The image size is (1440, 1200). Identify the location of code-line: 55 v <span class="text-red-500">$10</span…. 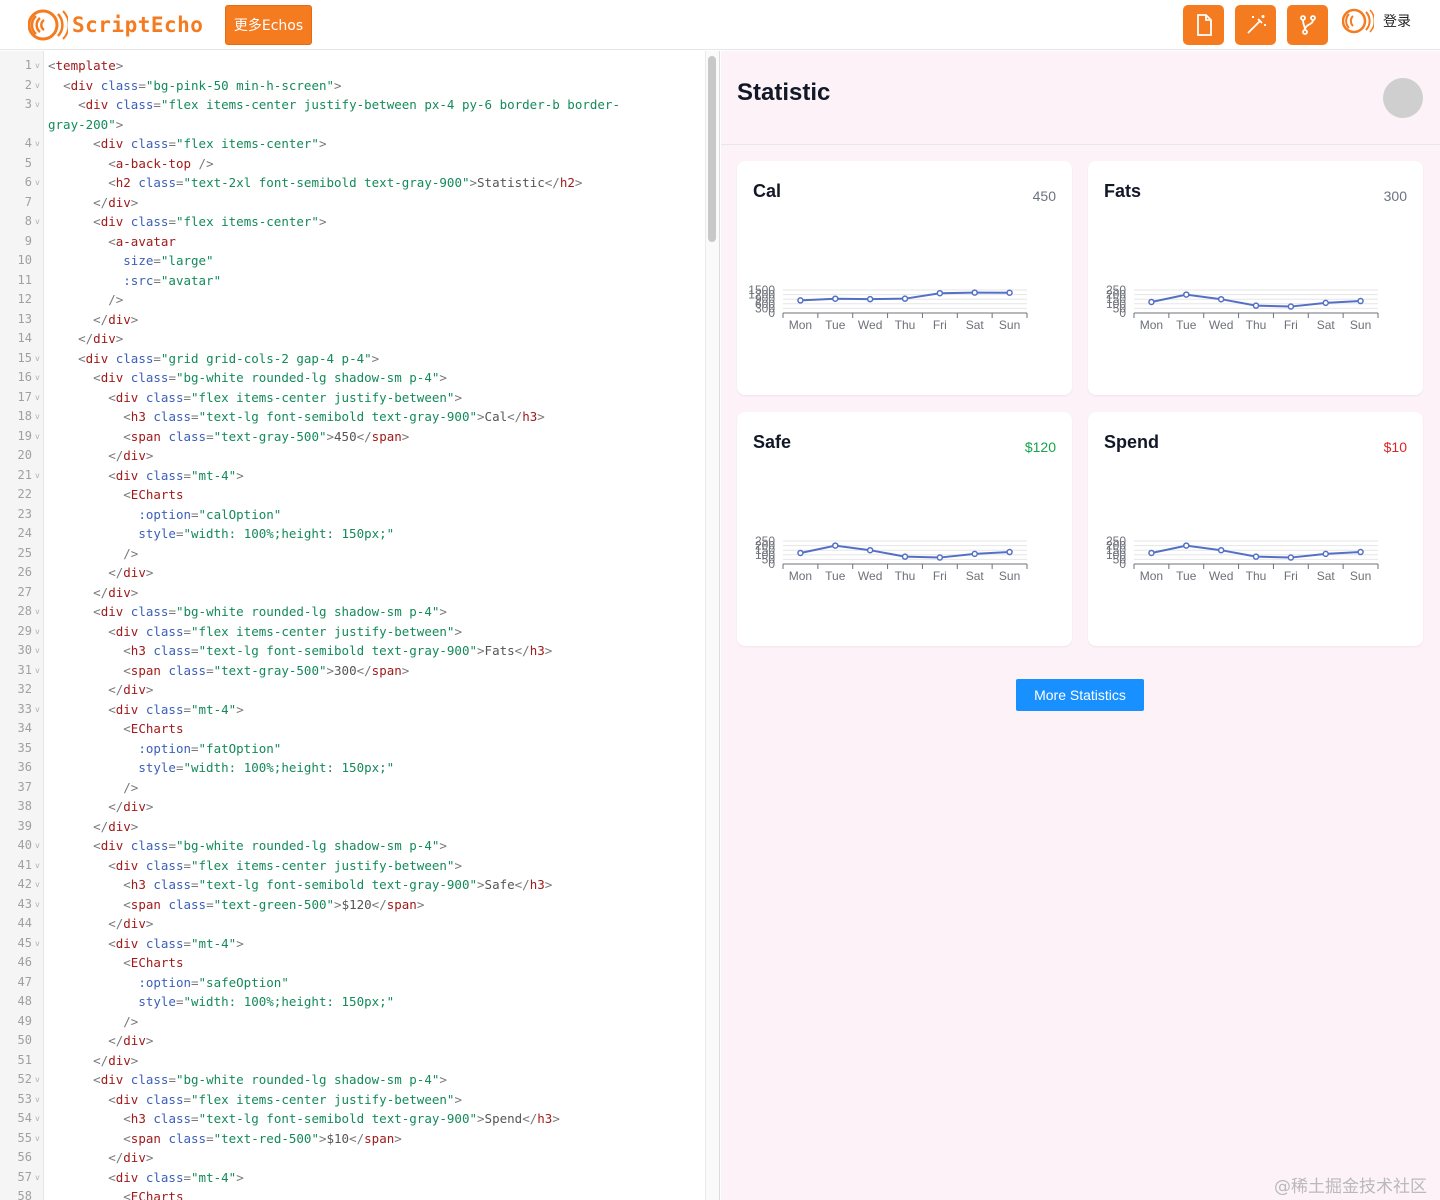
(358, 1139).